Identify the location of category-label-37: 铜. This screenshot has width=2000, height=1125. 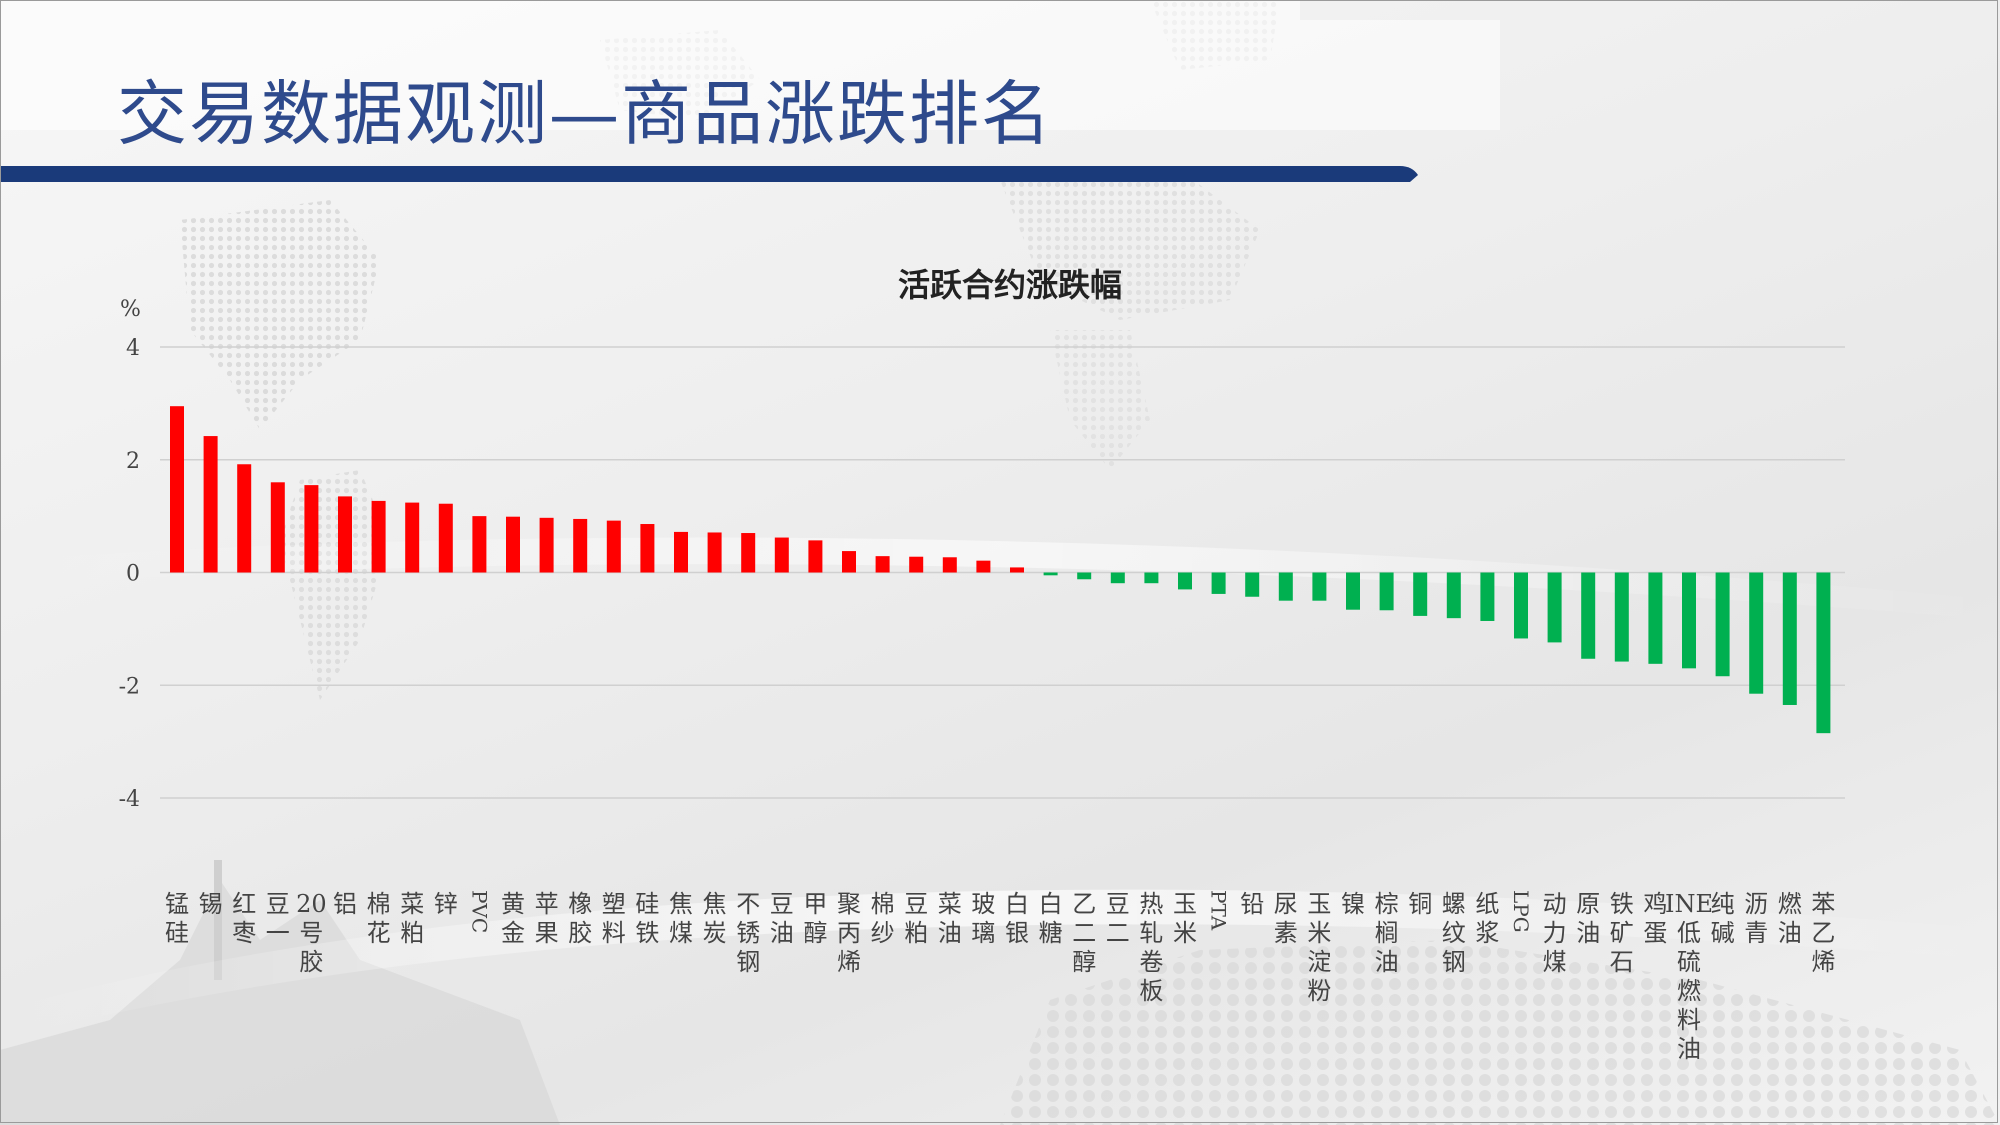
(1420, 904).